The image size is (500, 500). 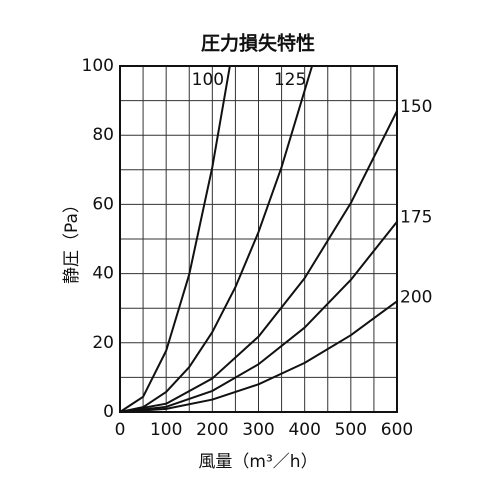 What do you see at coordinates (397, 430) in the screenshot?
I see `x-tick-label: 600` at bounding box center [397, 430].